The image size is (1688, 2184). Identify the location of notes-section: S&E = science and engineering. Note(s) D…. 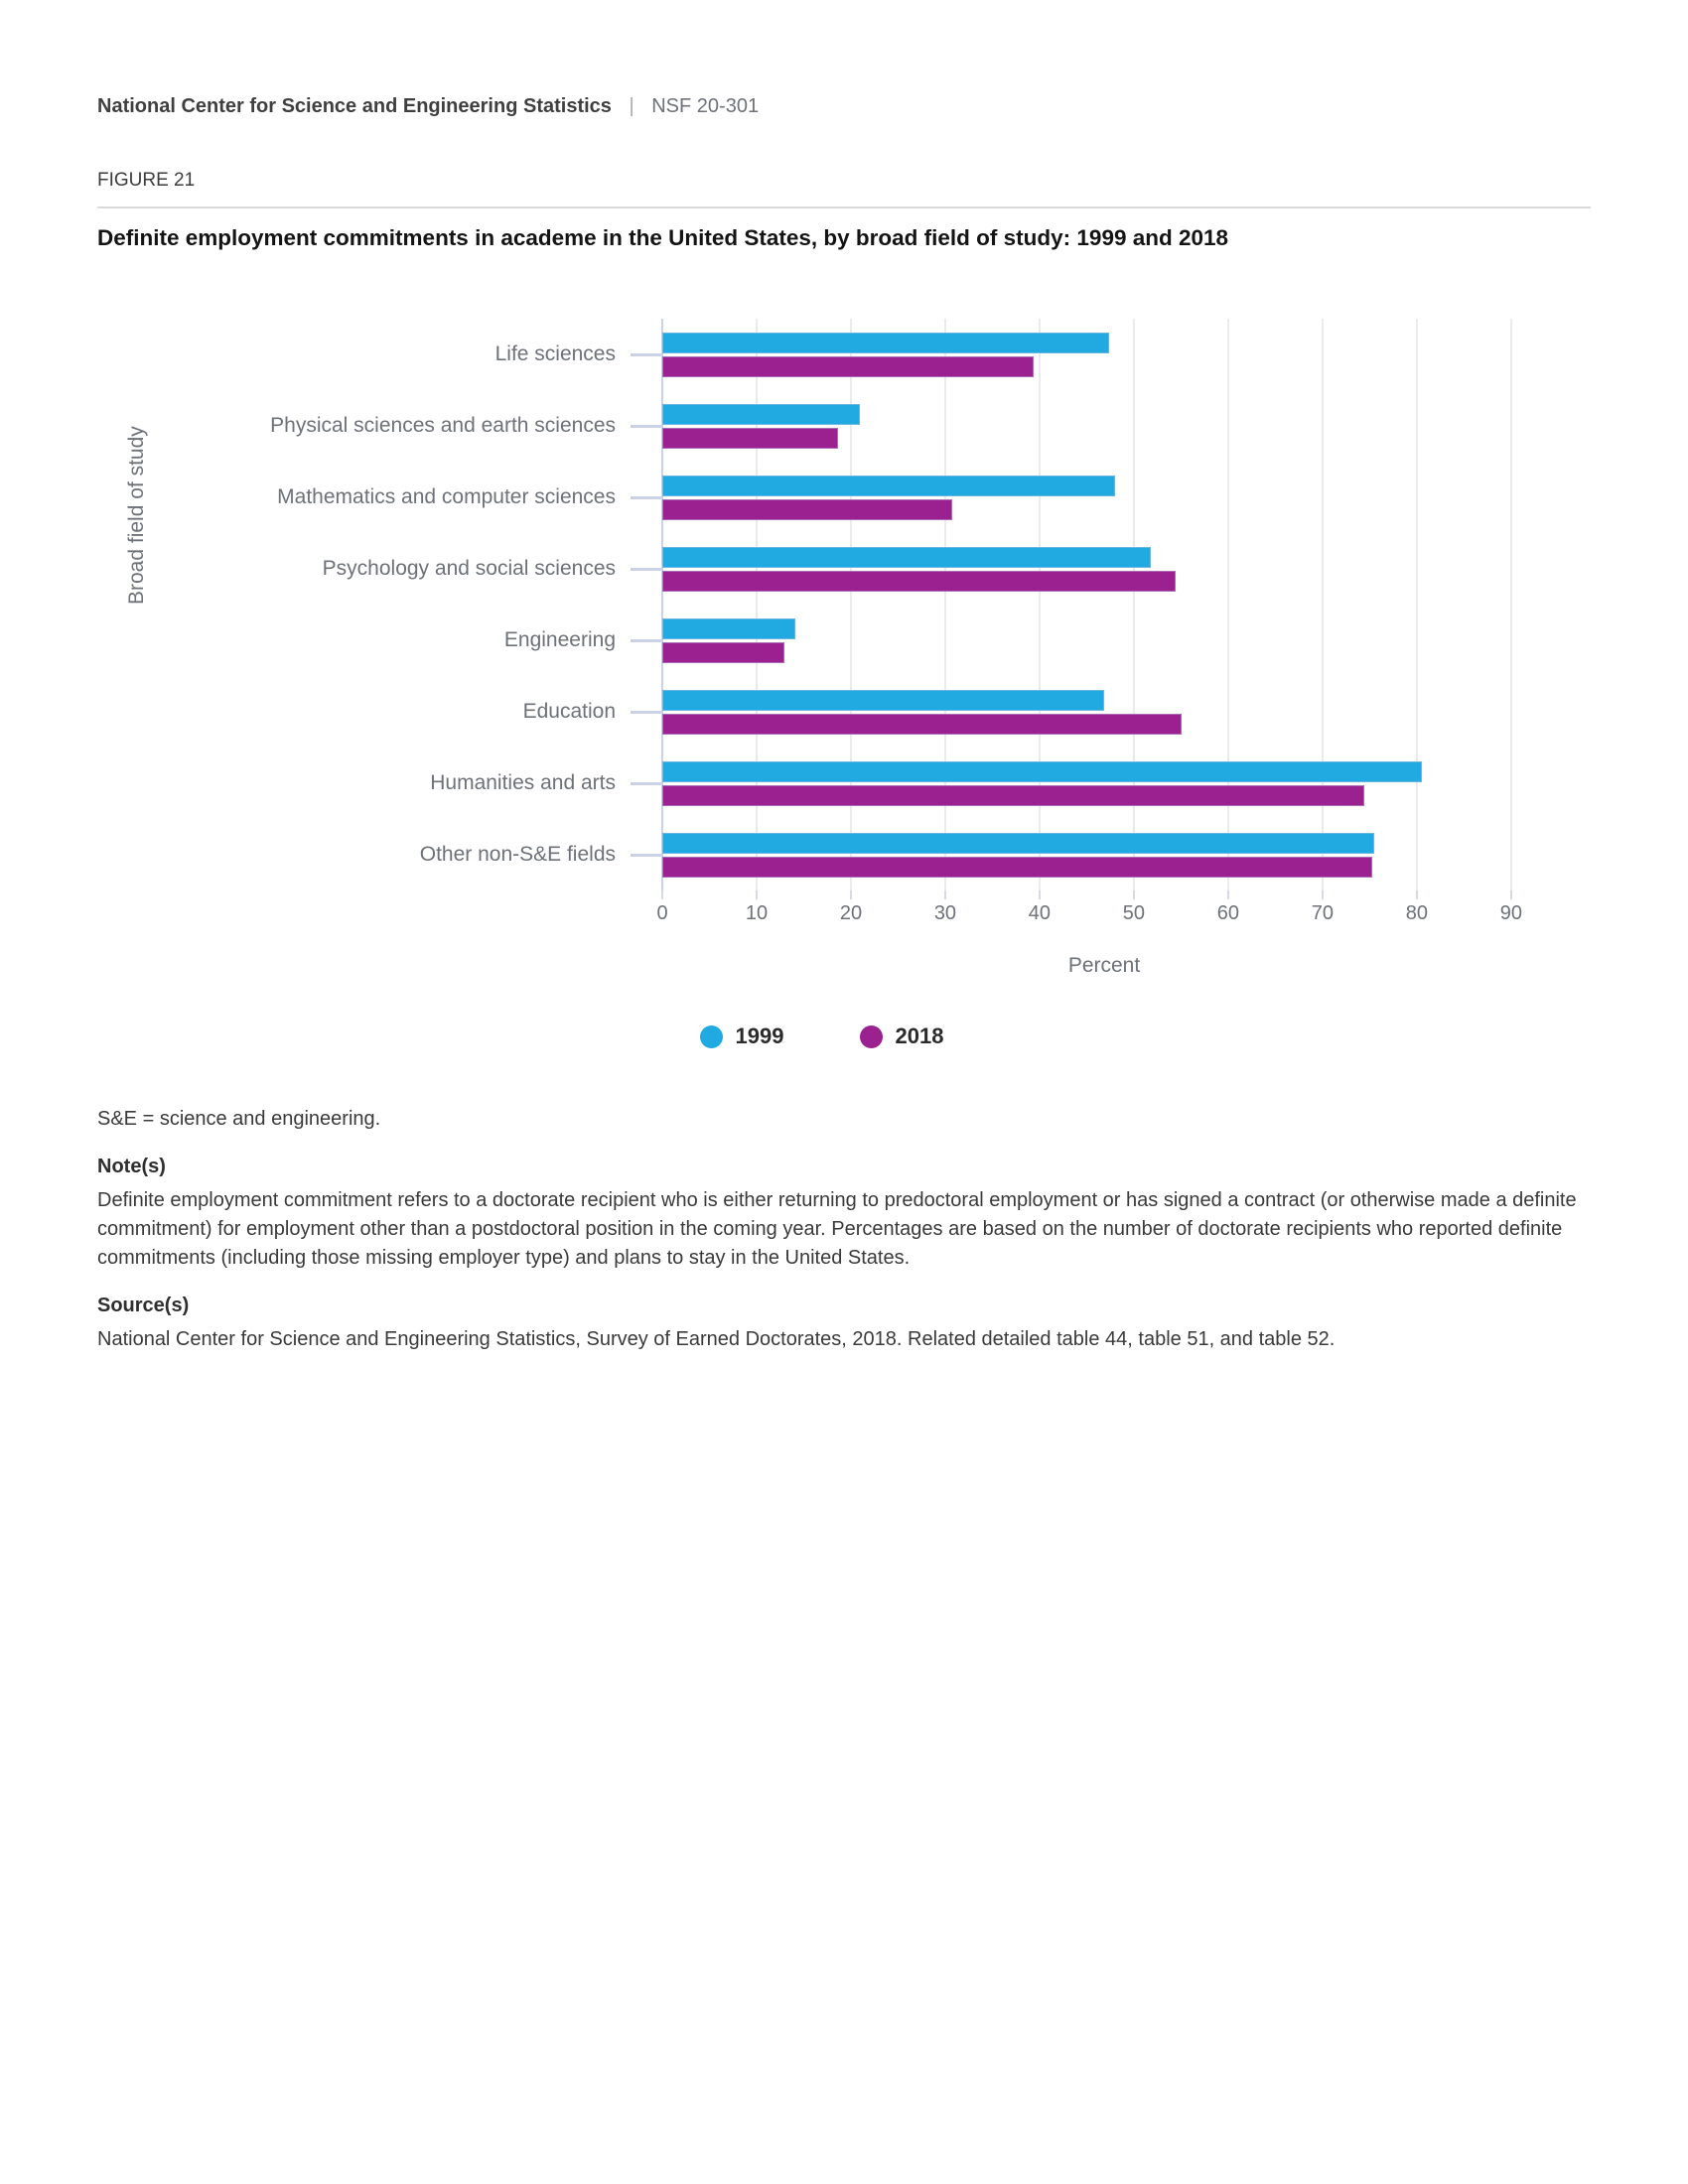
(844, 1229).